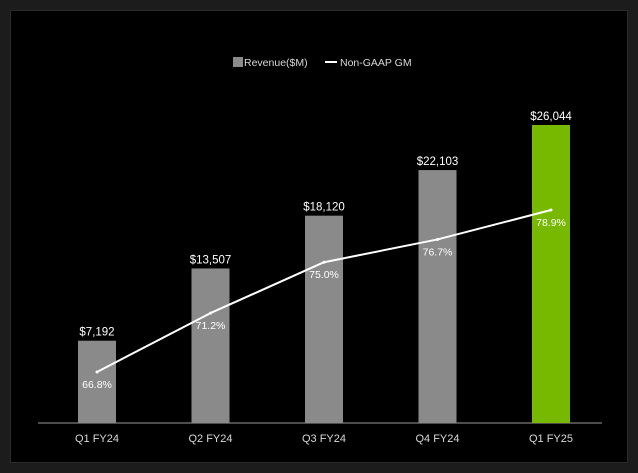  I want to click on x-tick-2: Q3 FY24, so click(324, 439).